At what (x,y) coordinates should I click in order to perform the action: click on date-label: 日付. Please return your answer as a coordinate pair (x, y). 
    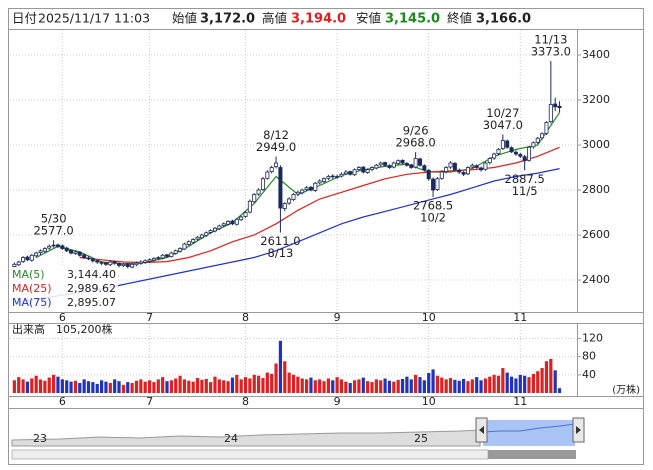
    Looking at the image, I should click on (24, 18).